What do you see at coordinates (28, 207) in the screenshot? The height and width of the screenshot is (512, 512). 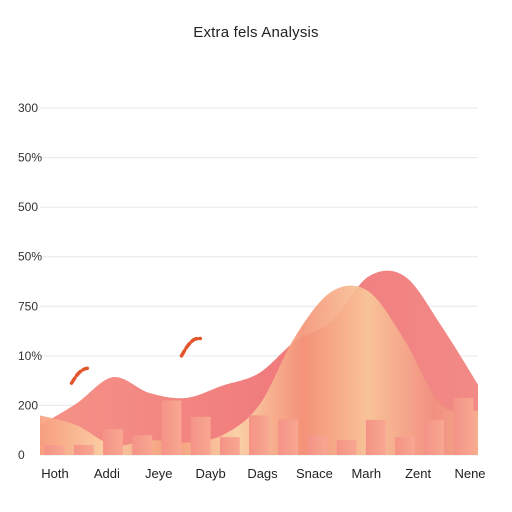 I see `y-tick-label: 500` at bounding box center [28, 207].